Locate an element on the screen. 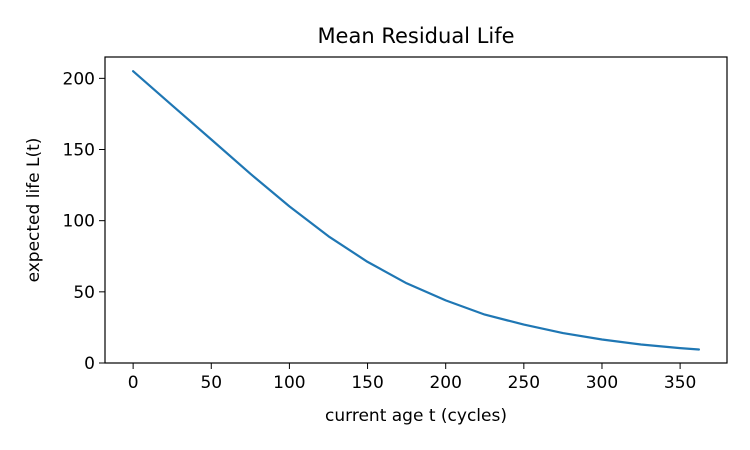 This screenshot has width=750, height=450. x-tick-label: 50 is located at coordinates (211, 383).